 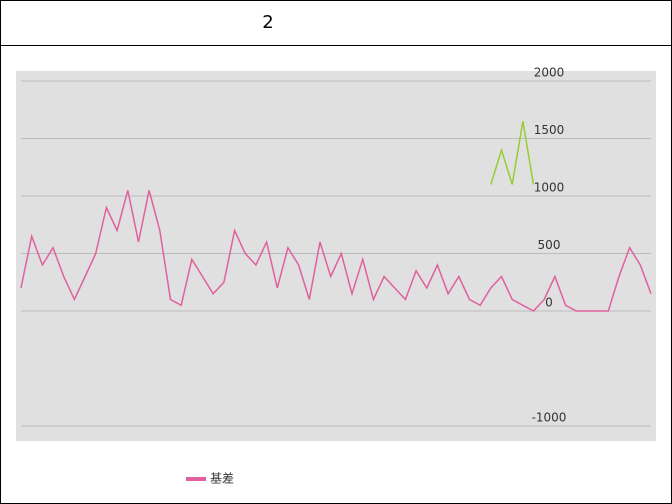 I want to click on y-tick-label: -1000, so click(x=549, y=418).